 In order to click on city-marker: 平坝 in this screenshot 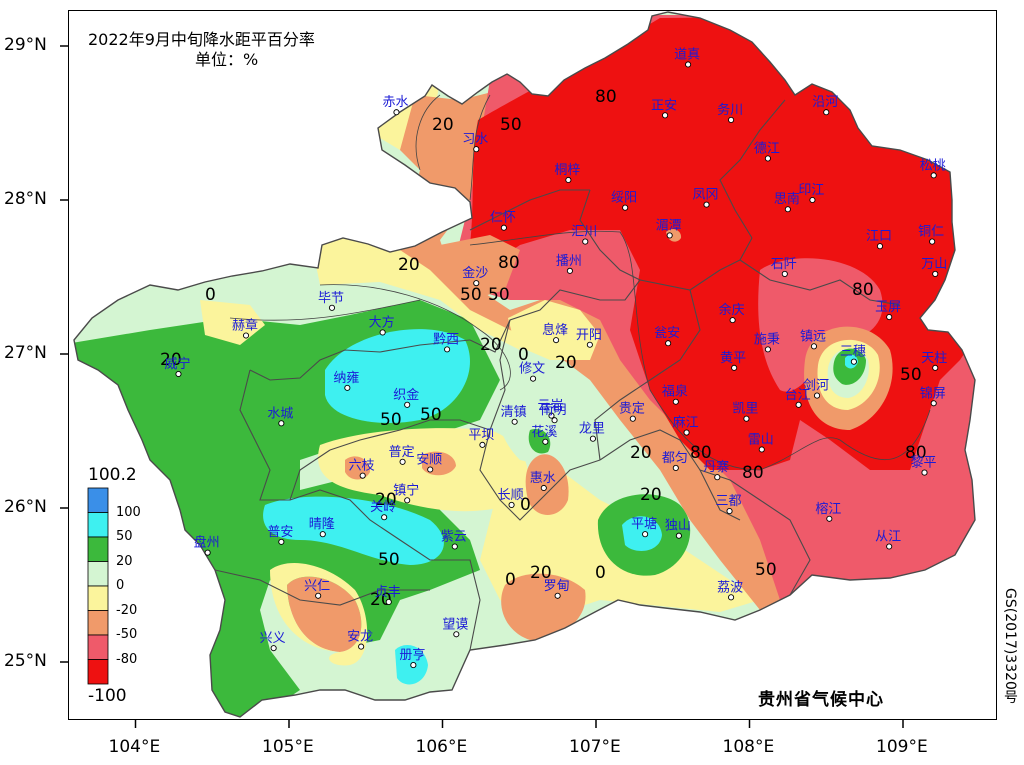, I will do `click(481, 438)`.